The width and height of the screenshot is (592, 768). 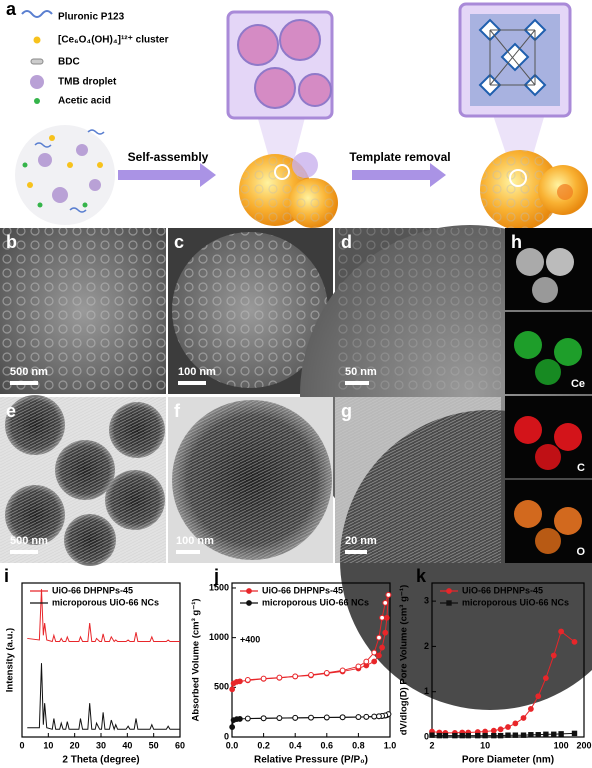 I want to click on hollow-sphere, so click(x=523, y=116).